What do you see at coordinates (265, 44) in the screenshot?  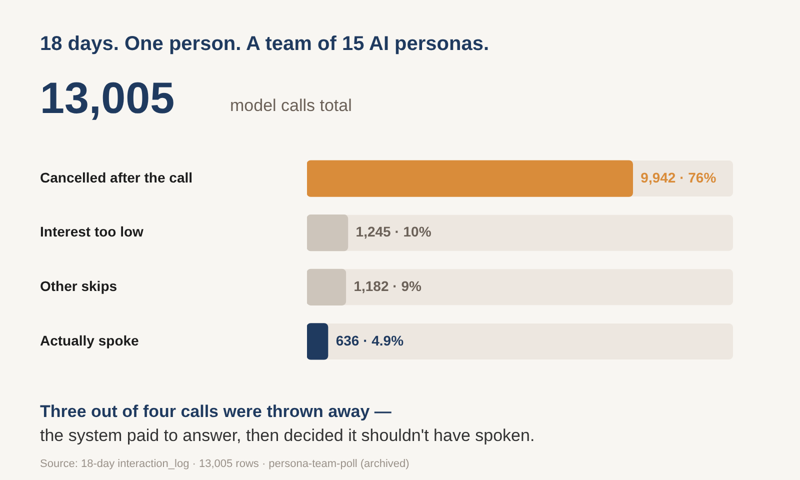 I see `chart-title: 18 days. One person. A team of 15 AI personas.` at bounding box center [265, 44].